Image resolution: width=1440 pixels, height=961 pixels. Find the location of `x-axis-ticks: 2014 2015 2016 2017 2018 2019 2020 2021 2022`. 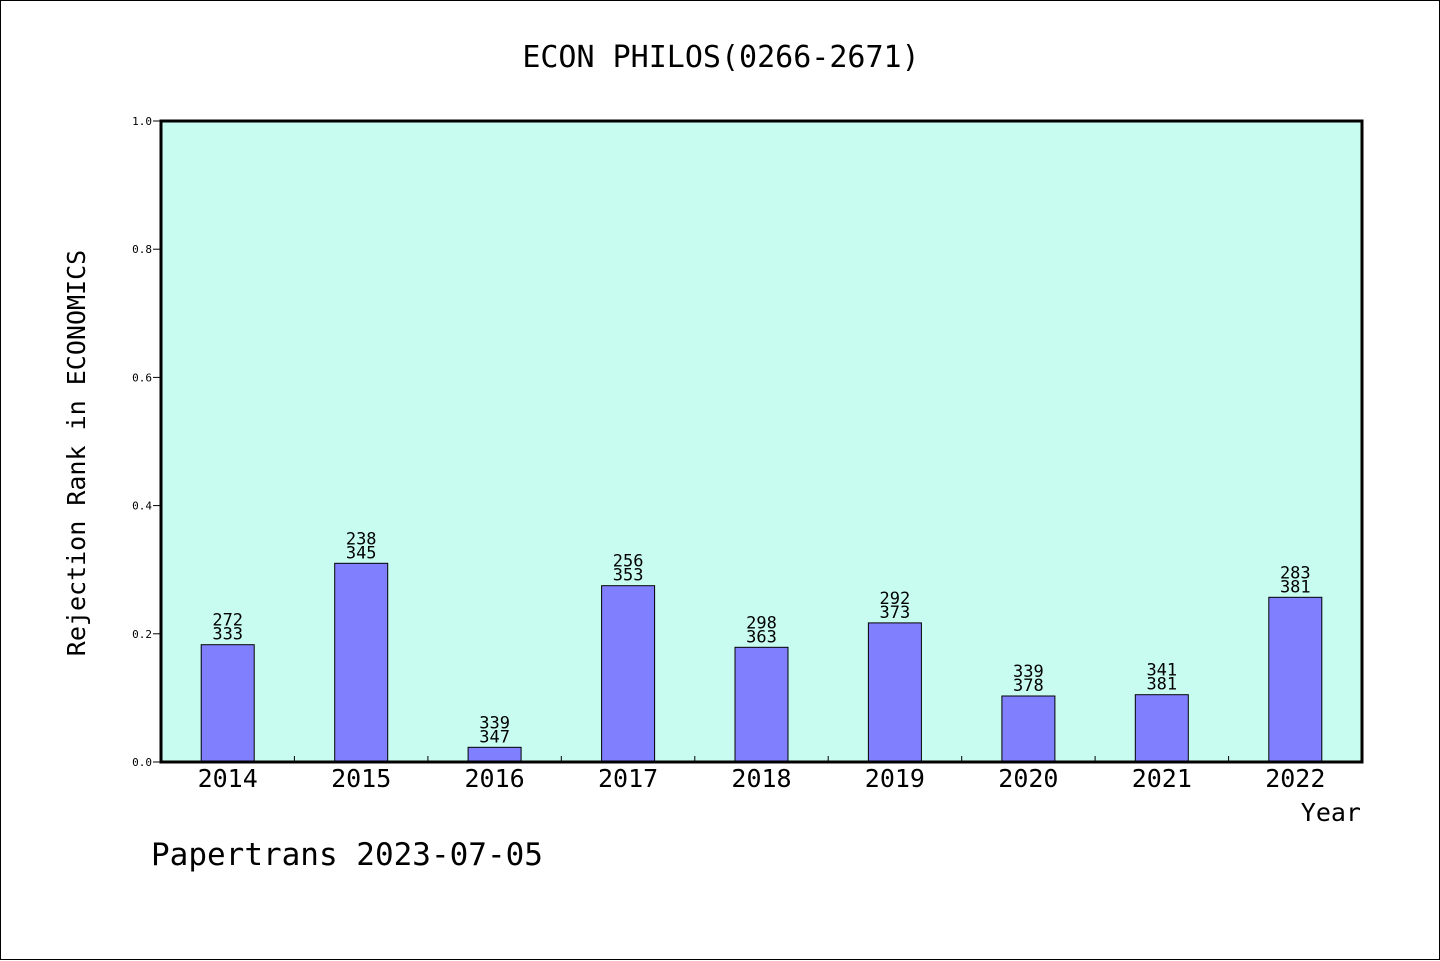

x-axis-ticks: 2014 2015 2016 2017 2018 2019 2020 2021 2022 is located at coordinates (761, 774).